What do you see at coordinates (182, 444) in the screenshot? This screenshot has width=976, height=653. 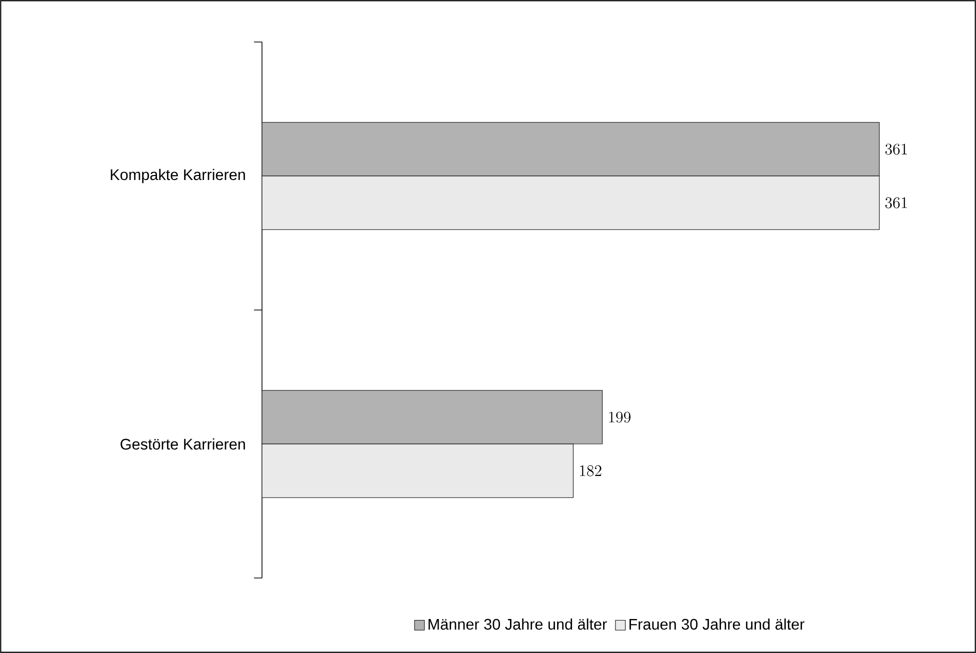 I see `y-tick-label: Gestörte Karrieren` at bounding box center [182, 444].